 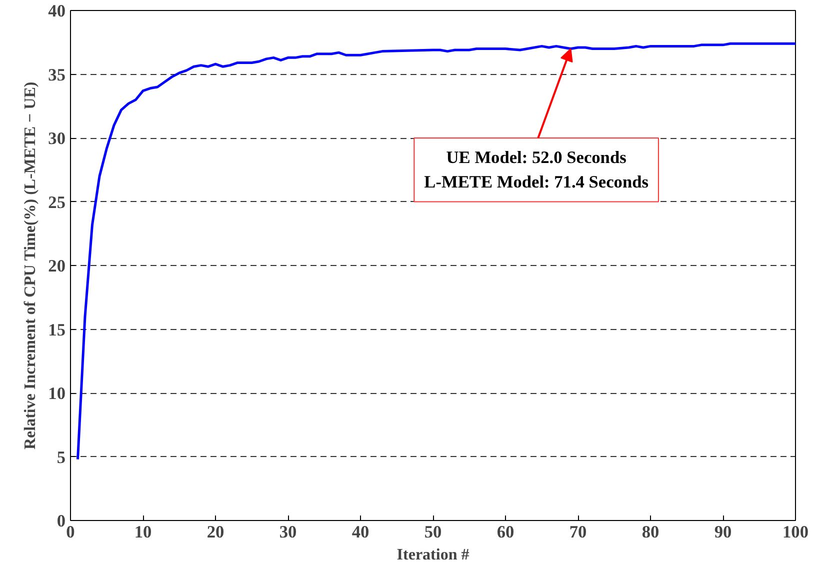 I want to click on x-tick-label: 100, so click(x=795, y=532).